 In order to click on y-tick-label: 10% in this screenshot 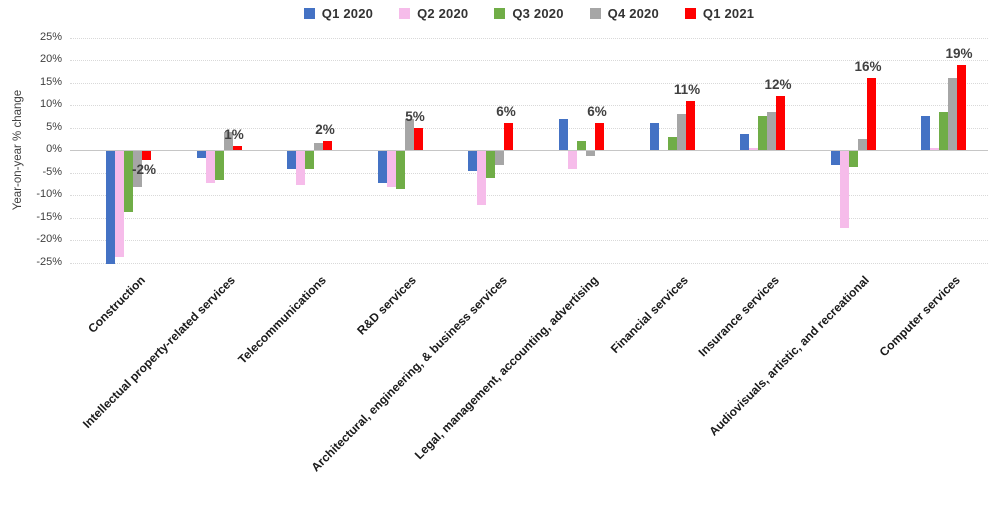, I will do `click(50, 104)`.